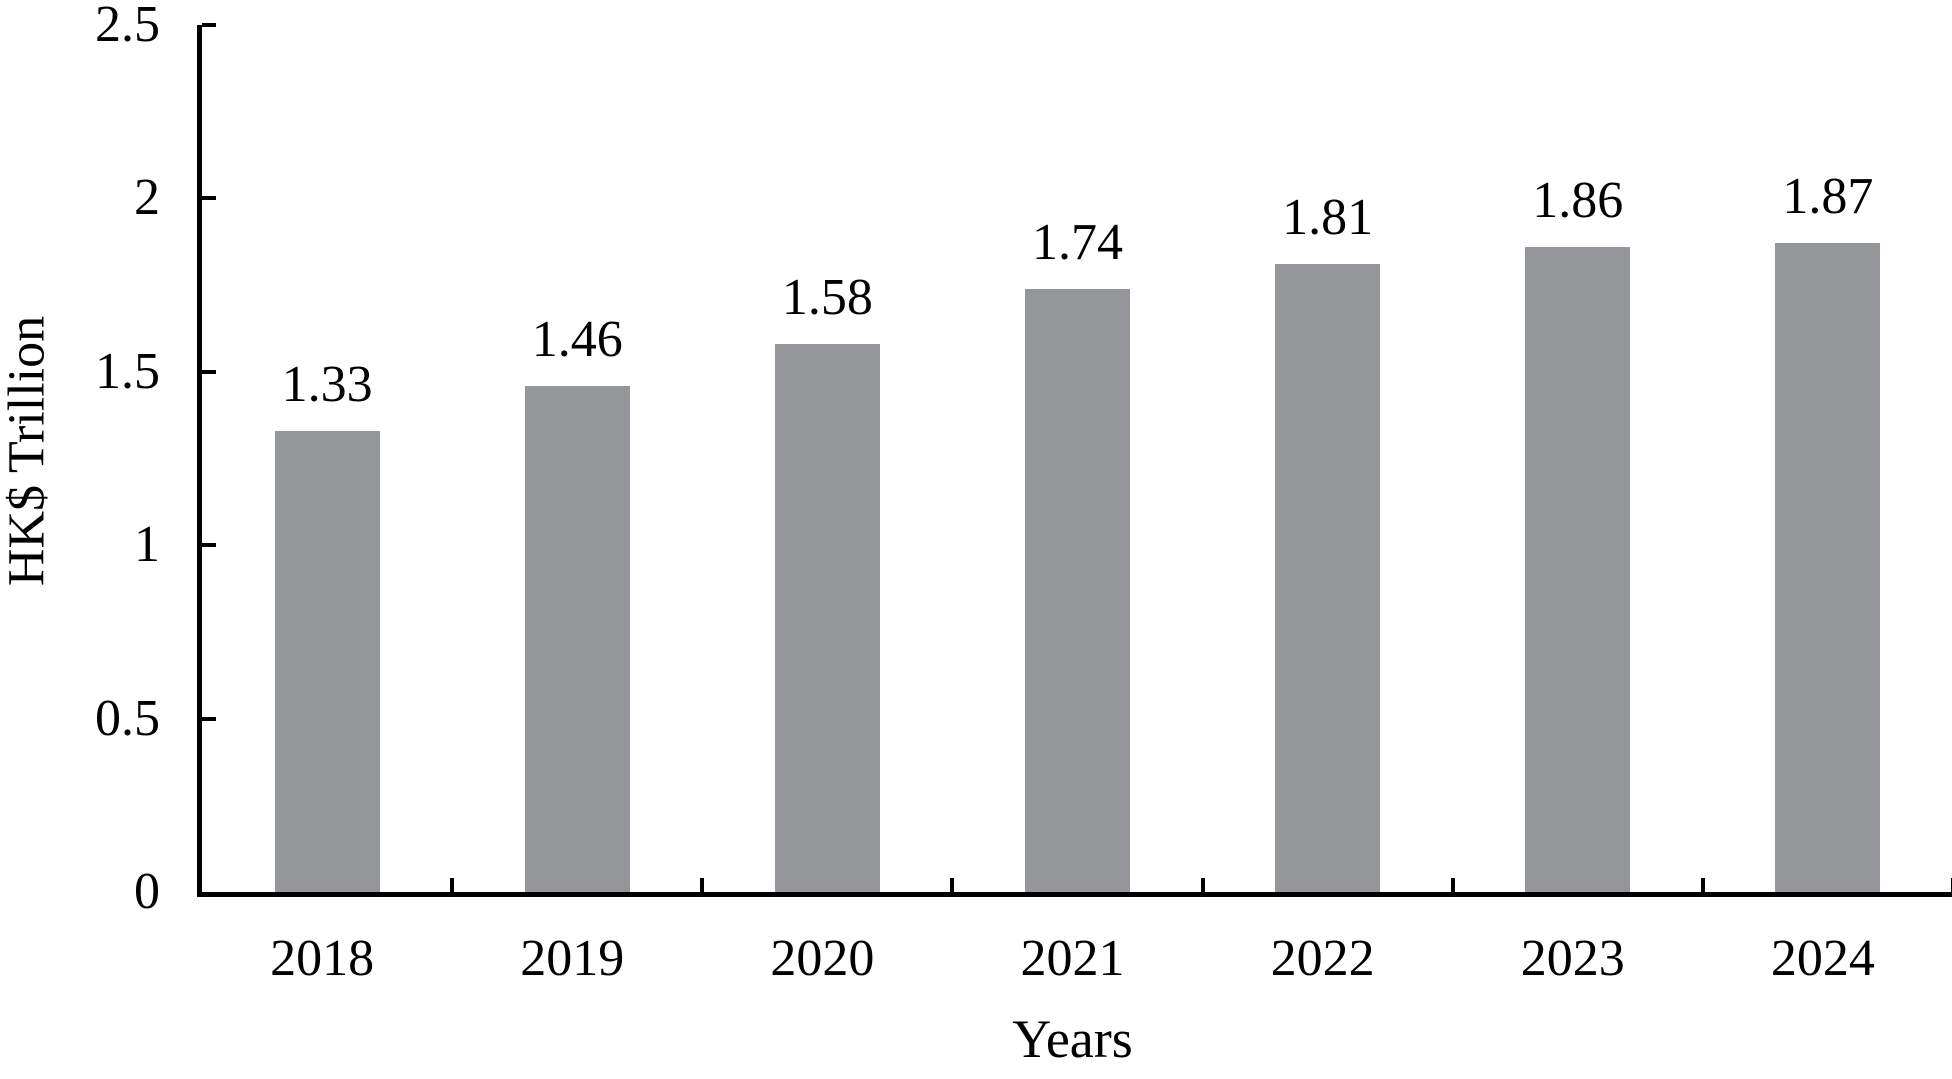  What do you see at coordinates (1828, 197) in the screenshot?
I see `bar-value-label: 1.87` at bounding box center [1828, 197].